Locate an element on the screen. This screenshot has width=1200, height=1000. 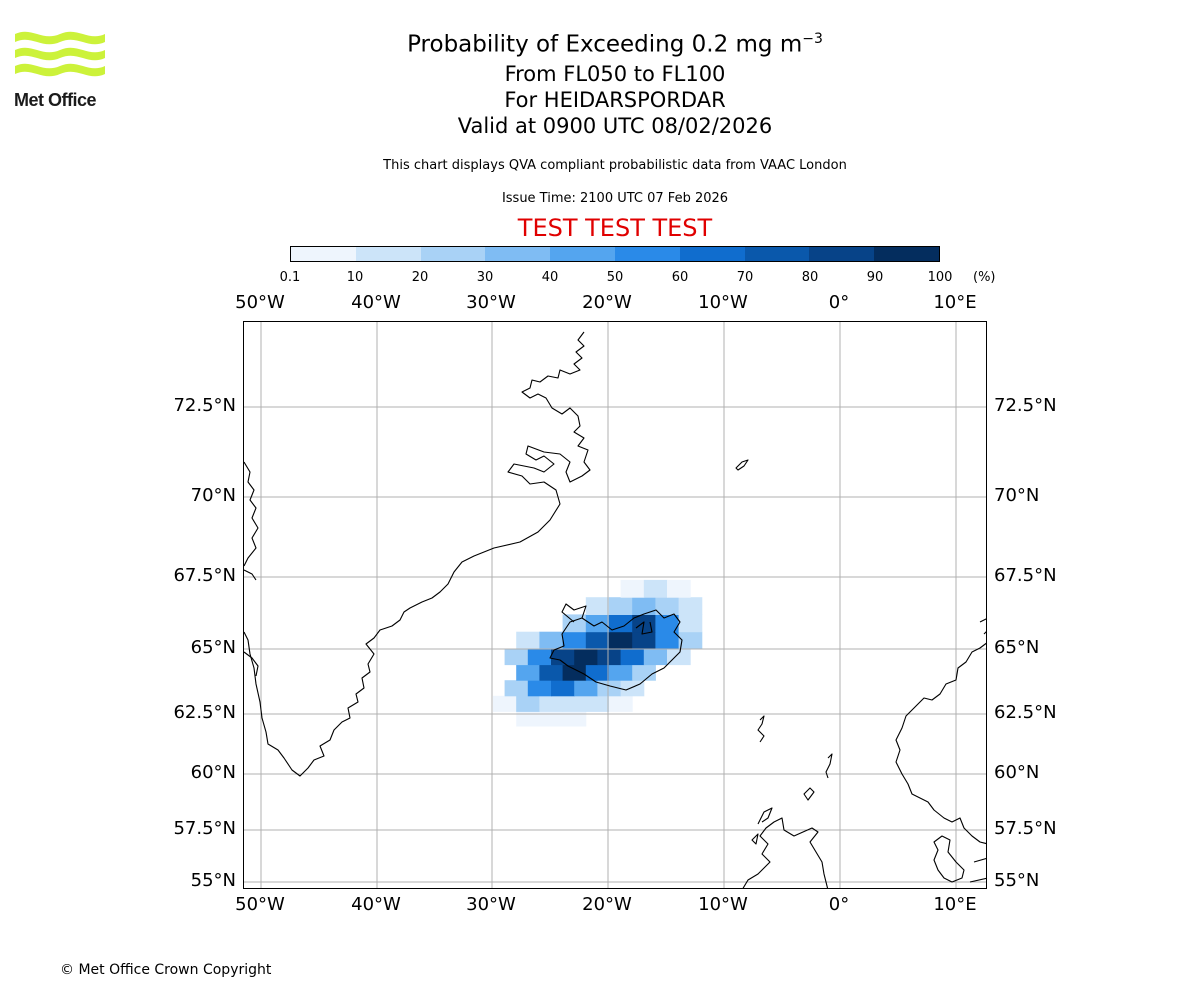
lon-label-top: 40°W is located at coordinates (376, 302).